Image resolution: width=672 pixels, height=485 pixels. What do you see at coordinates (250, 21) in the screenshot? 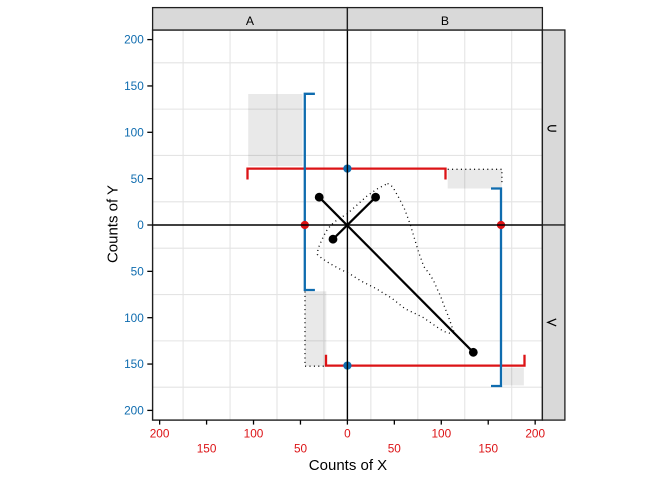
I see `svg-text: A` at bounding box center [250, 21].